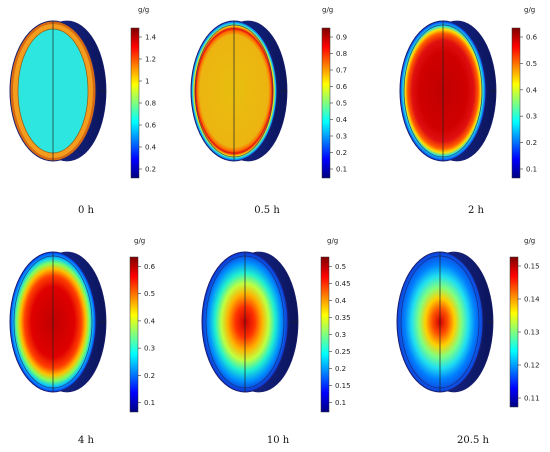 The image size is (550, 452). What do you see at coordinates (532, 300) in the screenshot?
I see `colorbar-tick-label: 0.14` at bounding box center [532, 300].